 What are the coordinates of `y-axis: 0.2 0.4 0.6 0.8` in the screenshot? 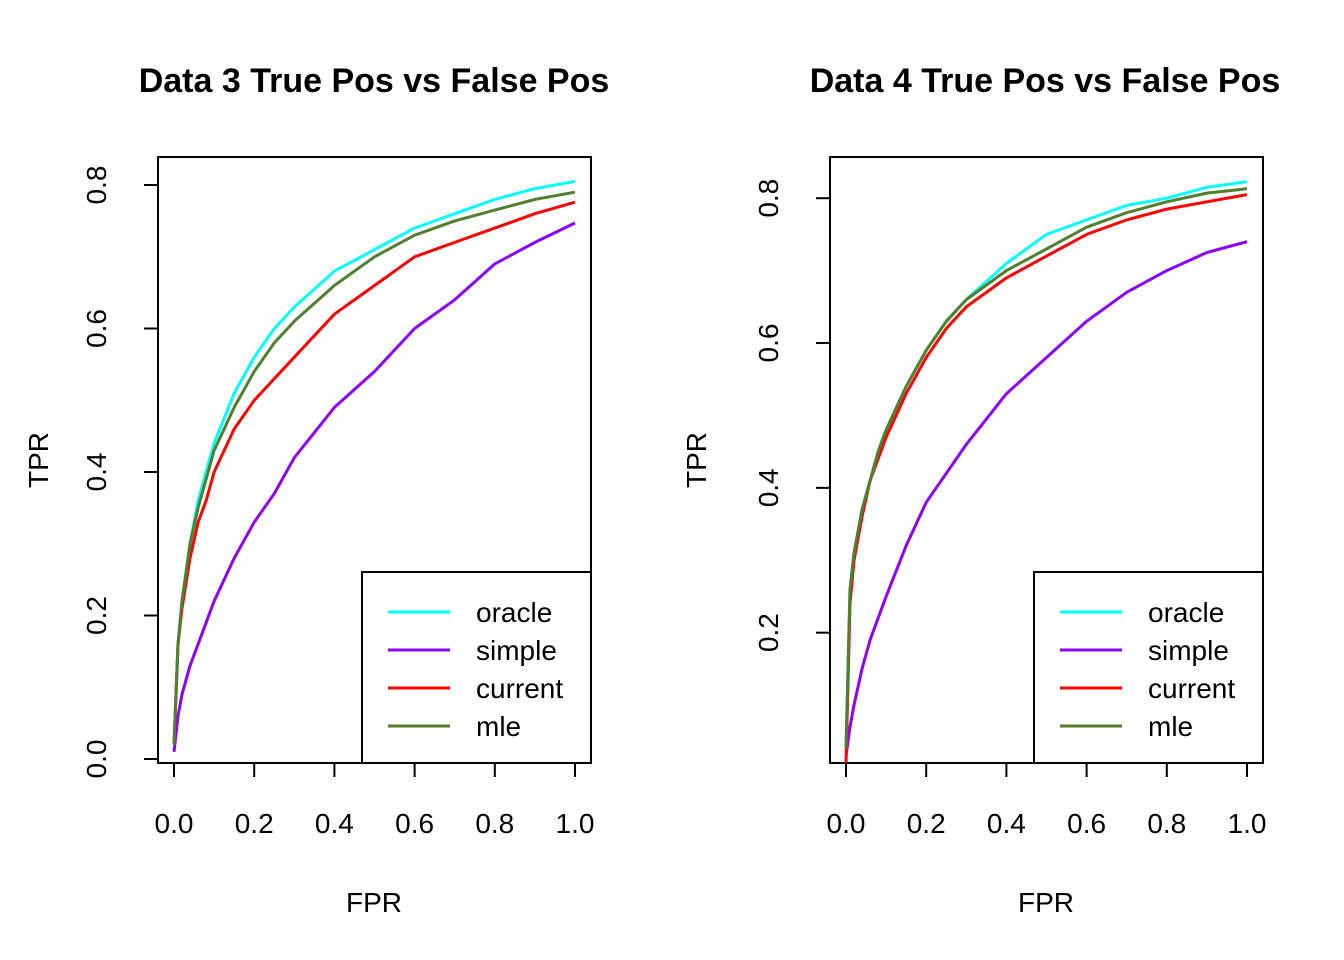 It's located at (791, 415).